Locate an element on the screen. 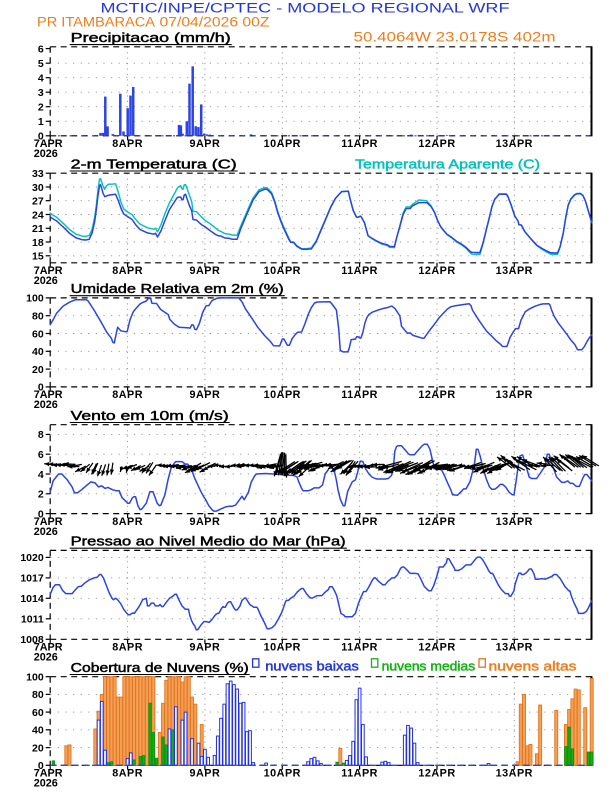 Image resolution: width=612 pixels, height=792 pixels. svg-text: PR ITAMBARACA is located at coordinates (96, 22).